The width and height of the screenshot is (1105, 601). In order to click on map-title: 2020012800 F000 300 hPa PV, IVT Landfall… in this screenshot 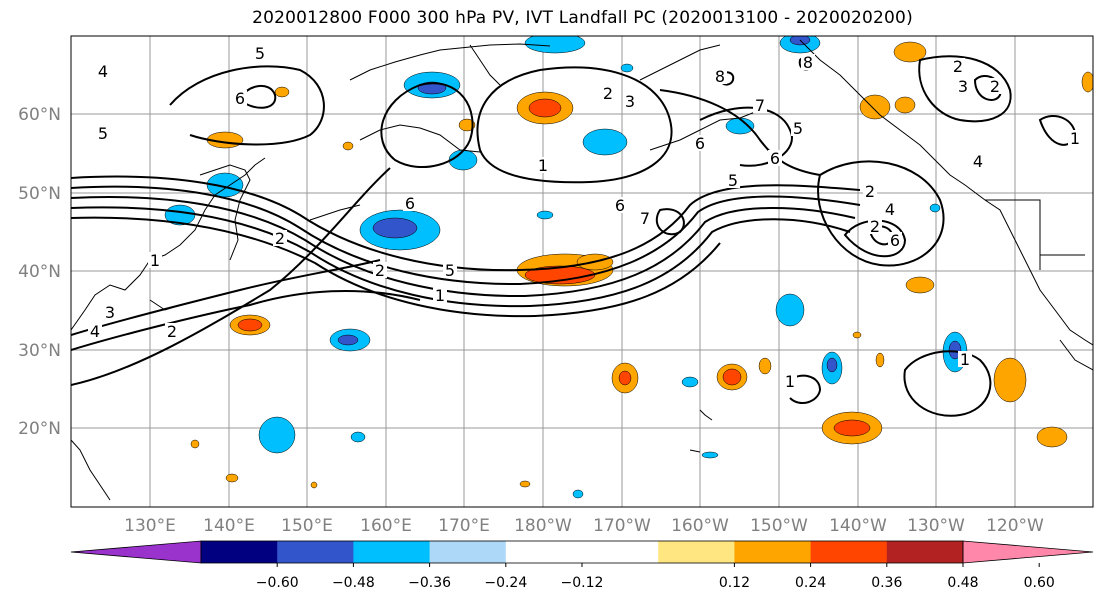, I will do `click(582, 18)`.